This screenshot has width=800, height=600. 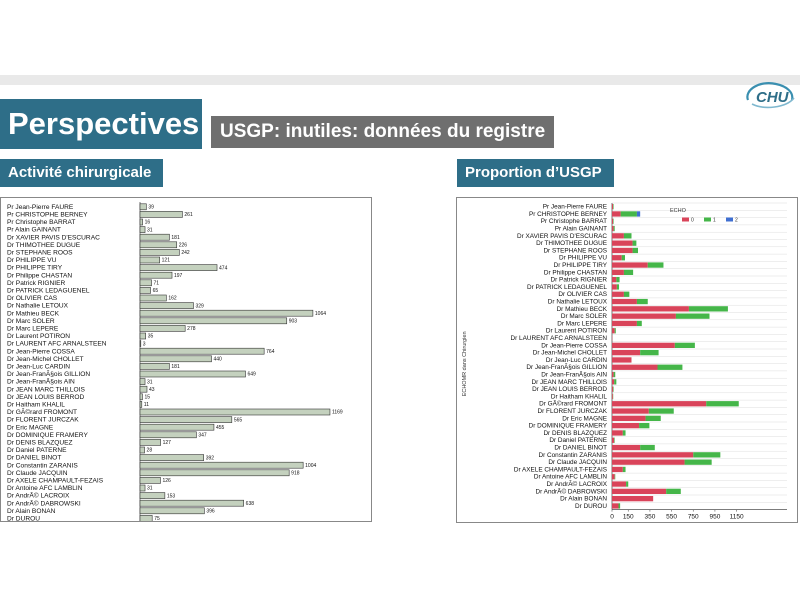 What do you see at coordinates (573, 403) in the screenshot?
I see `proportion-category-label: Dr GÃ©rard FROMONT` at bounding box center [573, 403].